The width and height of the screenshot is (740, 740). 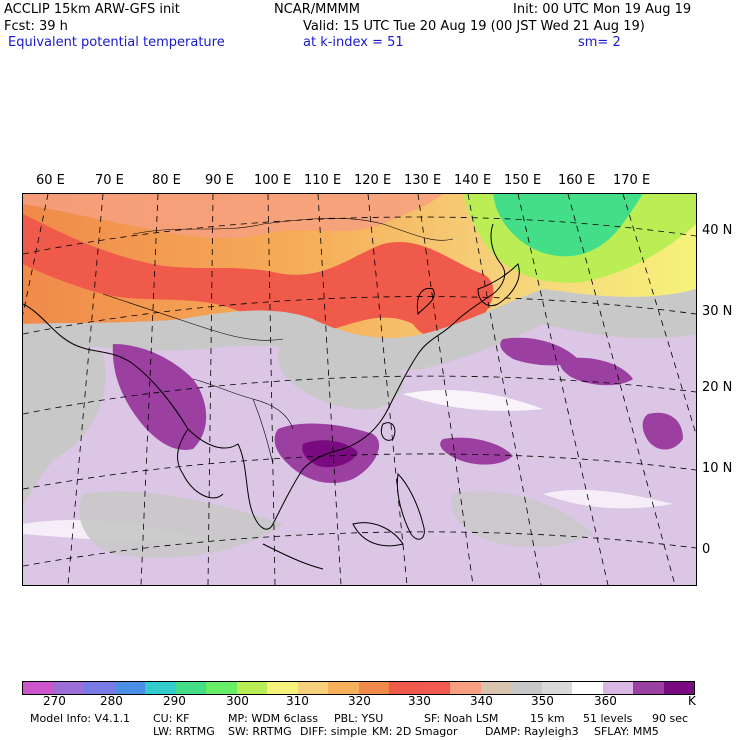 I want to click on footer-item: DIFF: simple, so click(x=334, y=731).